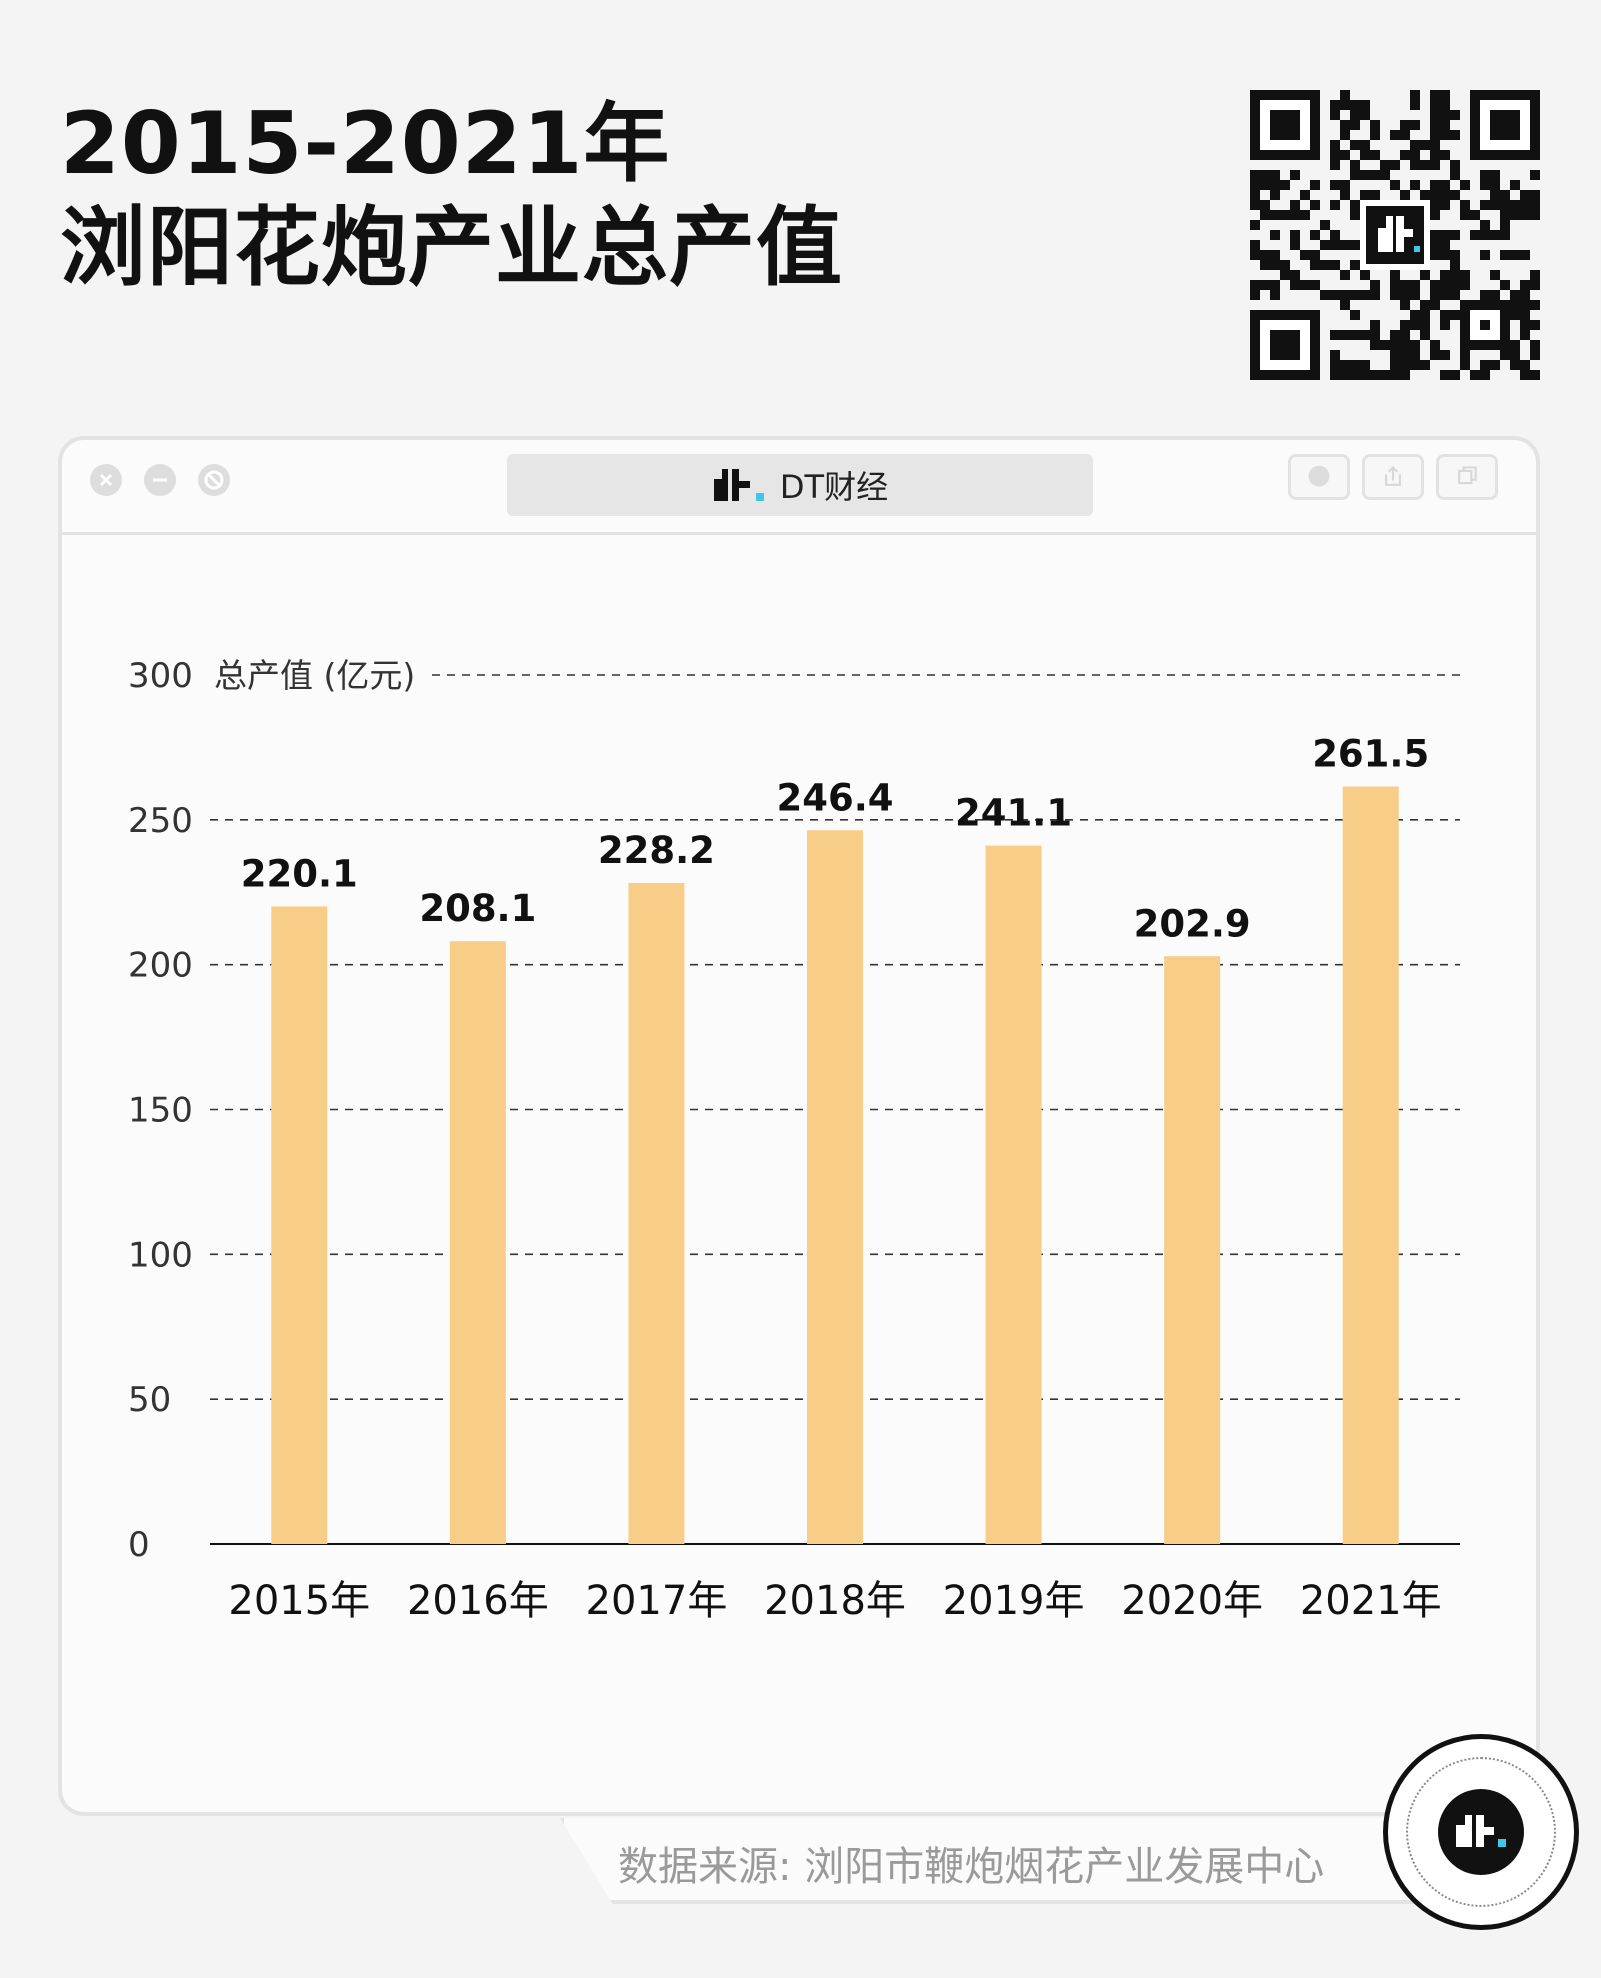 The height and width of the screenshot is (1978, 1601). I want to click on value-label: 241.1, so click(1013, 813).